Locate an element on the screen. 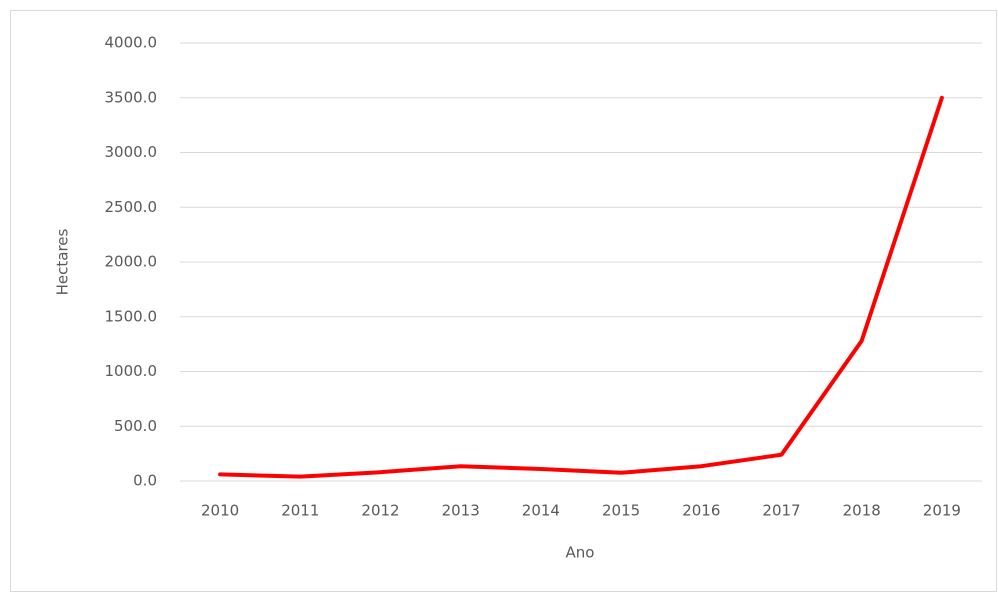 This screenshot has height=593, width=998. x-tick-label: 2011 is located at coordinates (300, 511).